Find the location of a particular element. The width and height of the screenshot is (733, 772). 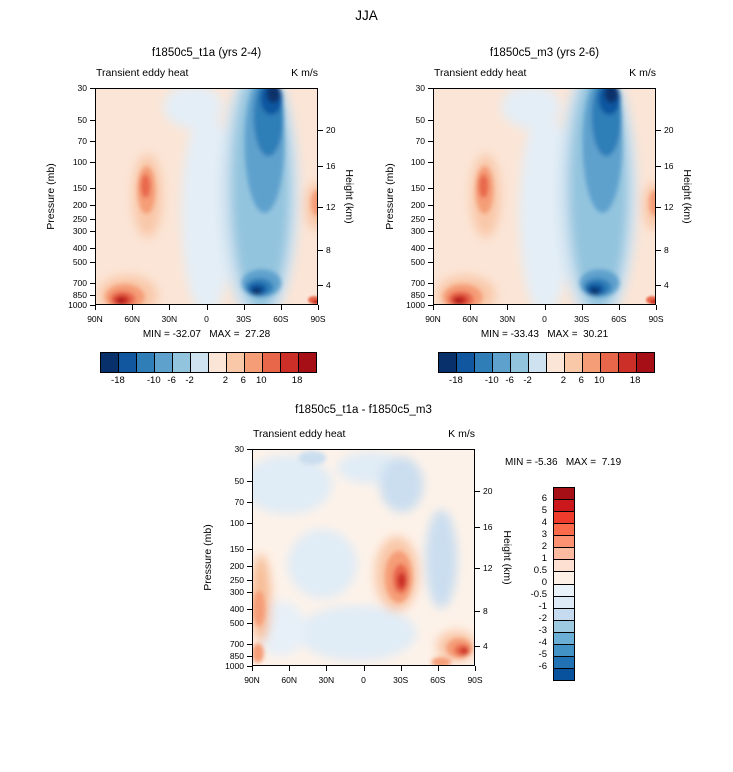

panel-title-diff: f1850c5_t1a - f1850c5_m3 is located at coordinates (363, 410).